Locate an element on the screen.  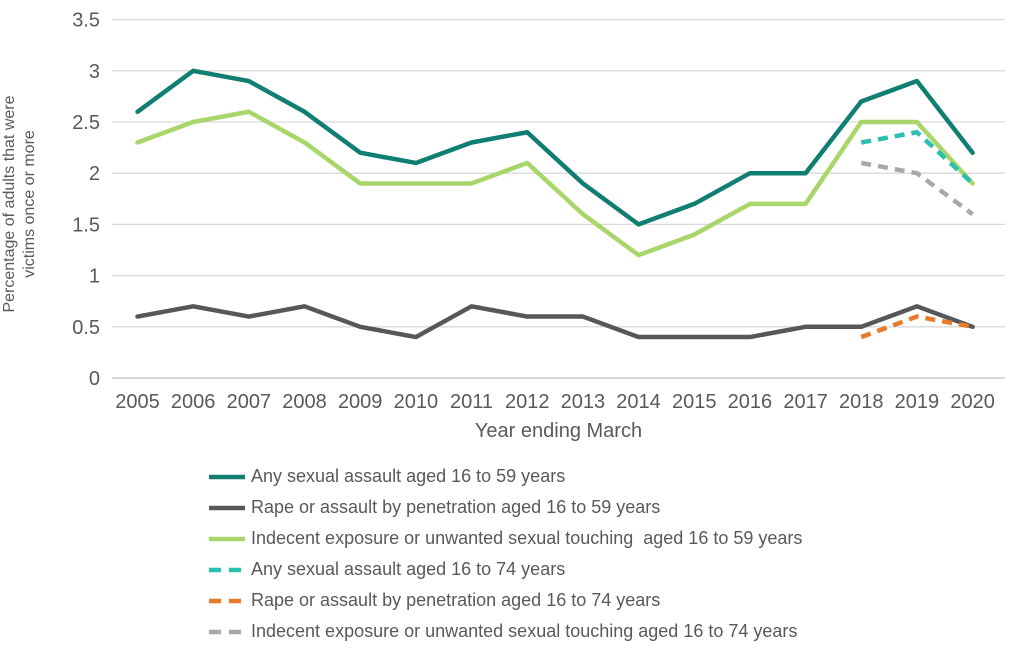
y-tick-label: 2 is located at coordinates (94, 174).